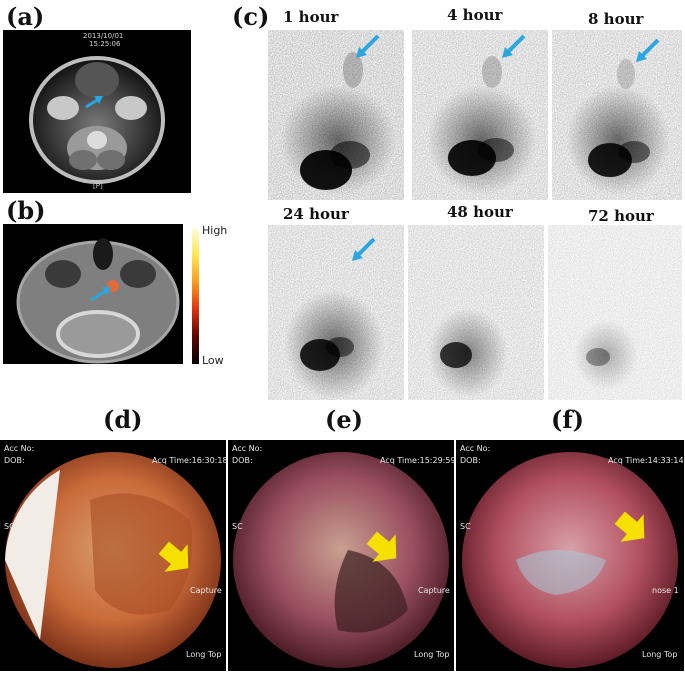  What do you see at coordinates (204, 654) in the screenshot?
I see `d-long-top: Long Top` at bounding box center [204, 654].